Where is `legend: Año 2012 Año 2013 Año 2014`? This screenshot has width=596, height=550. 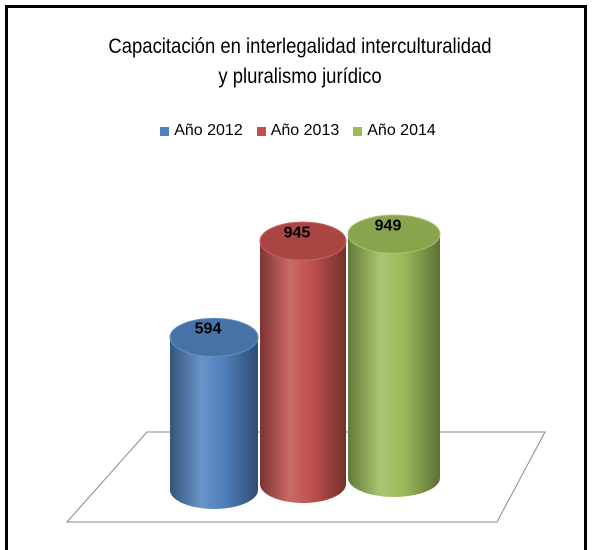 legend: Año 2012 Año 2013 Año 2014 is located at coordinates (298, 131).